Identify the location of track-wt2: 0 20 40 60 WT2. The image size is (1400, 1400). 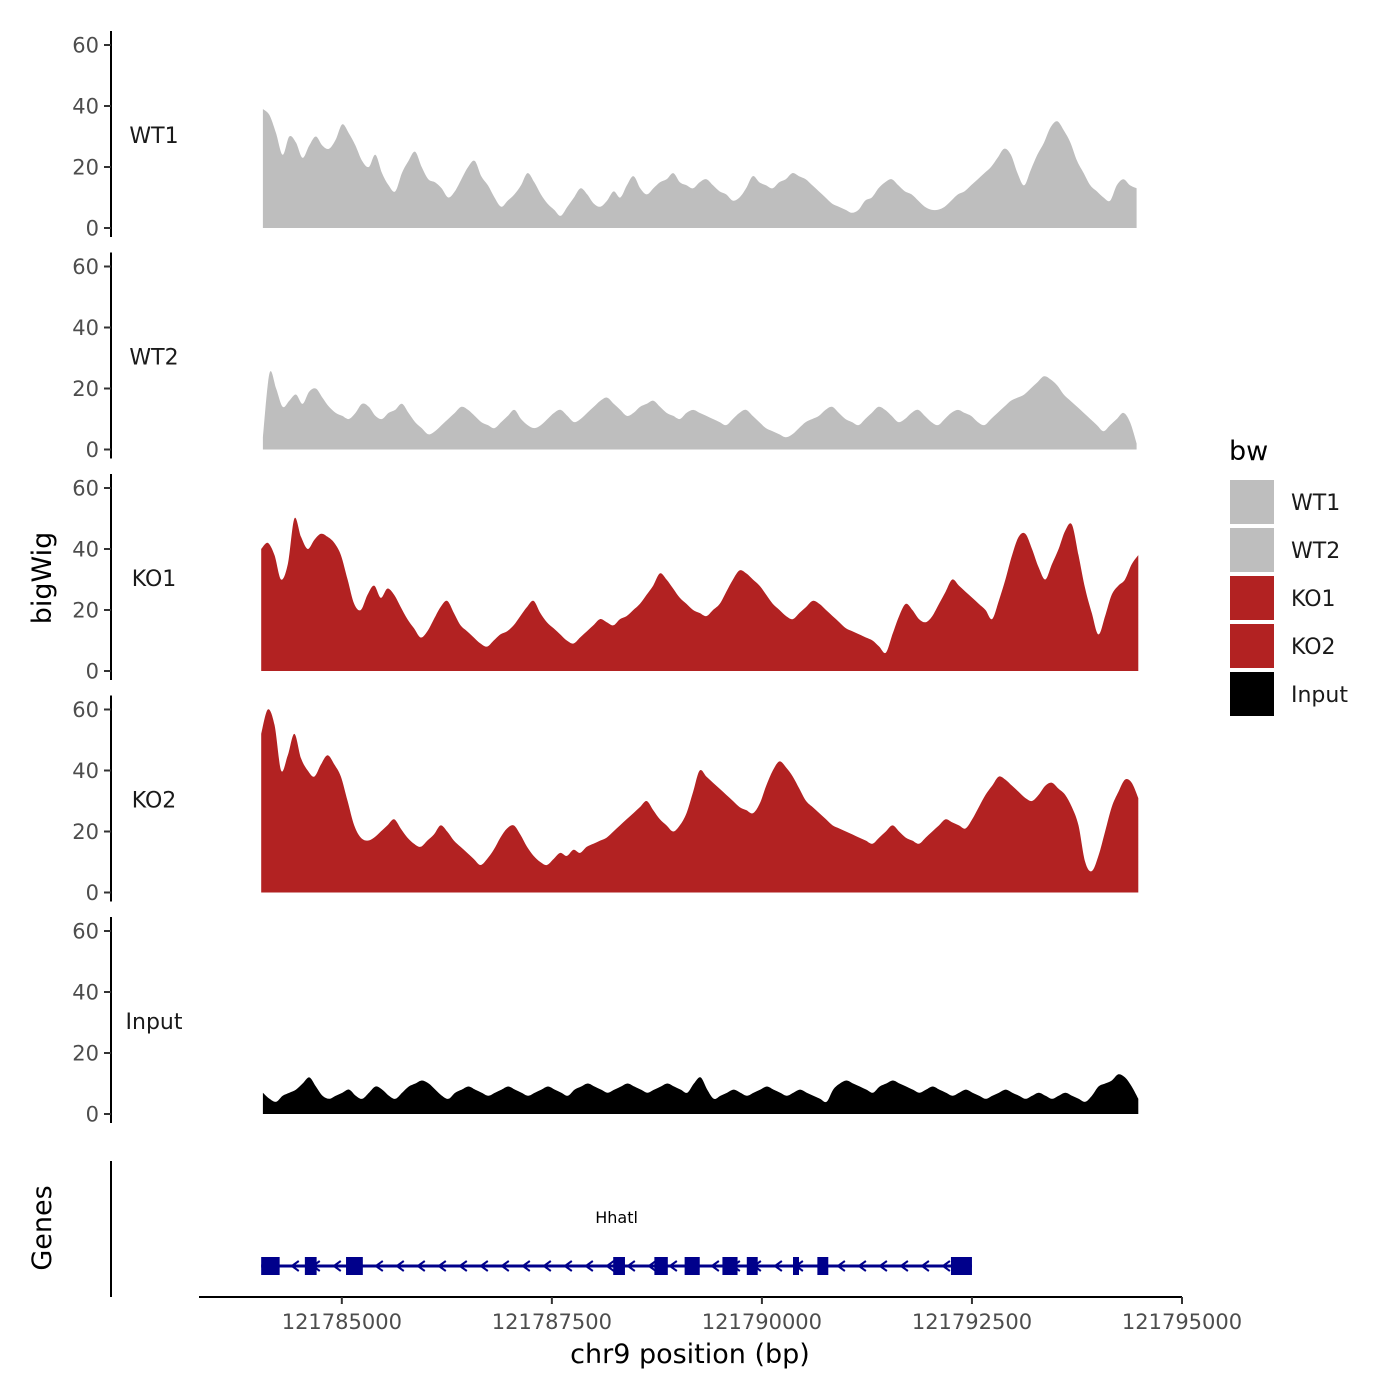
(604, 357).